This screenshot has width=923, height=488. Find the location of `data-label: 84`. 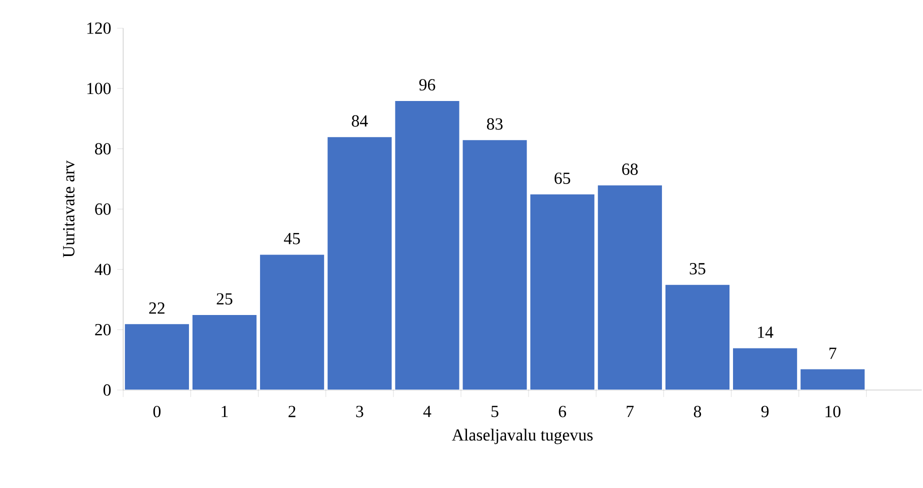

data-label: 84 is located at coordinates (360, 121).